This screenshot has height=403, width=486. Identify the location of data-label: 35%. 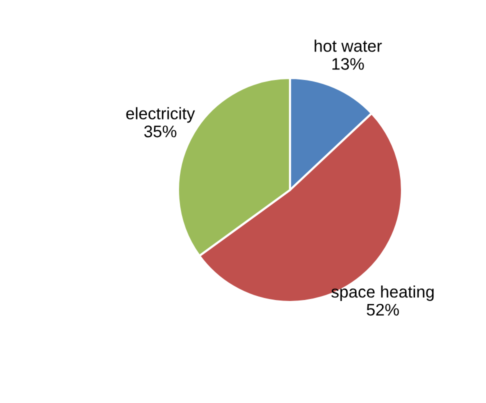
(160, 132).